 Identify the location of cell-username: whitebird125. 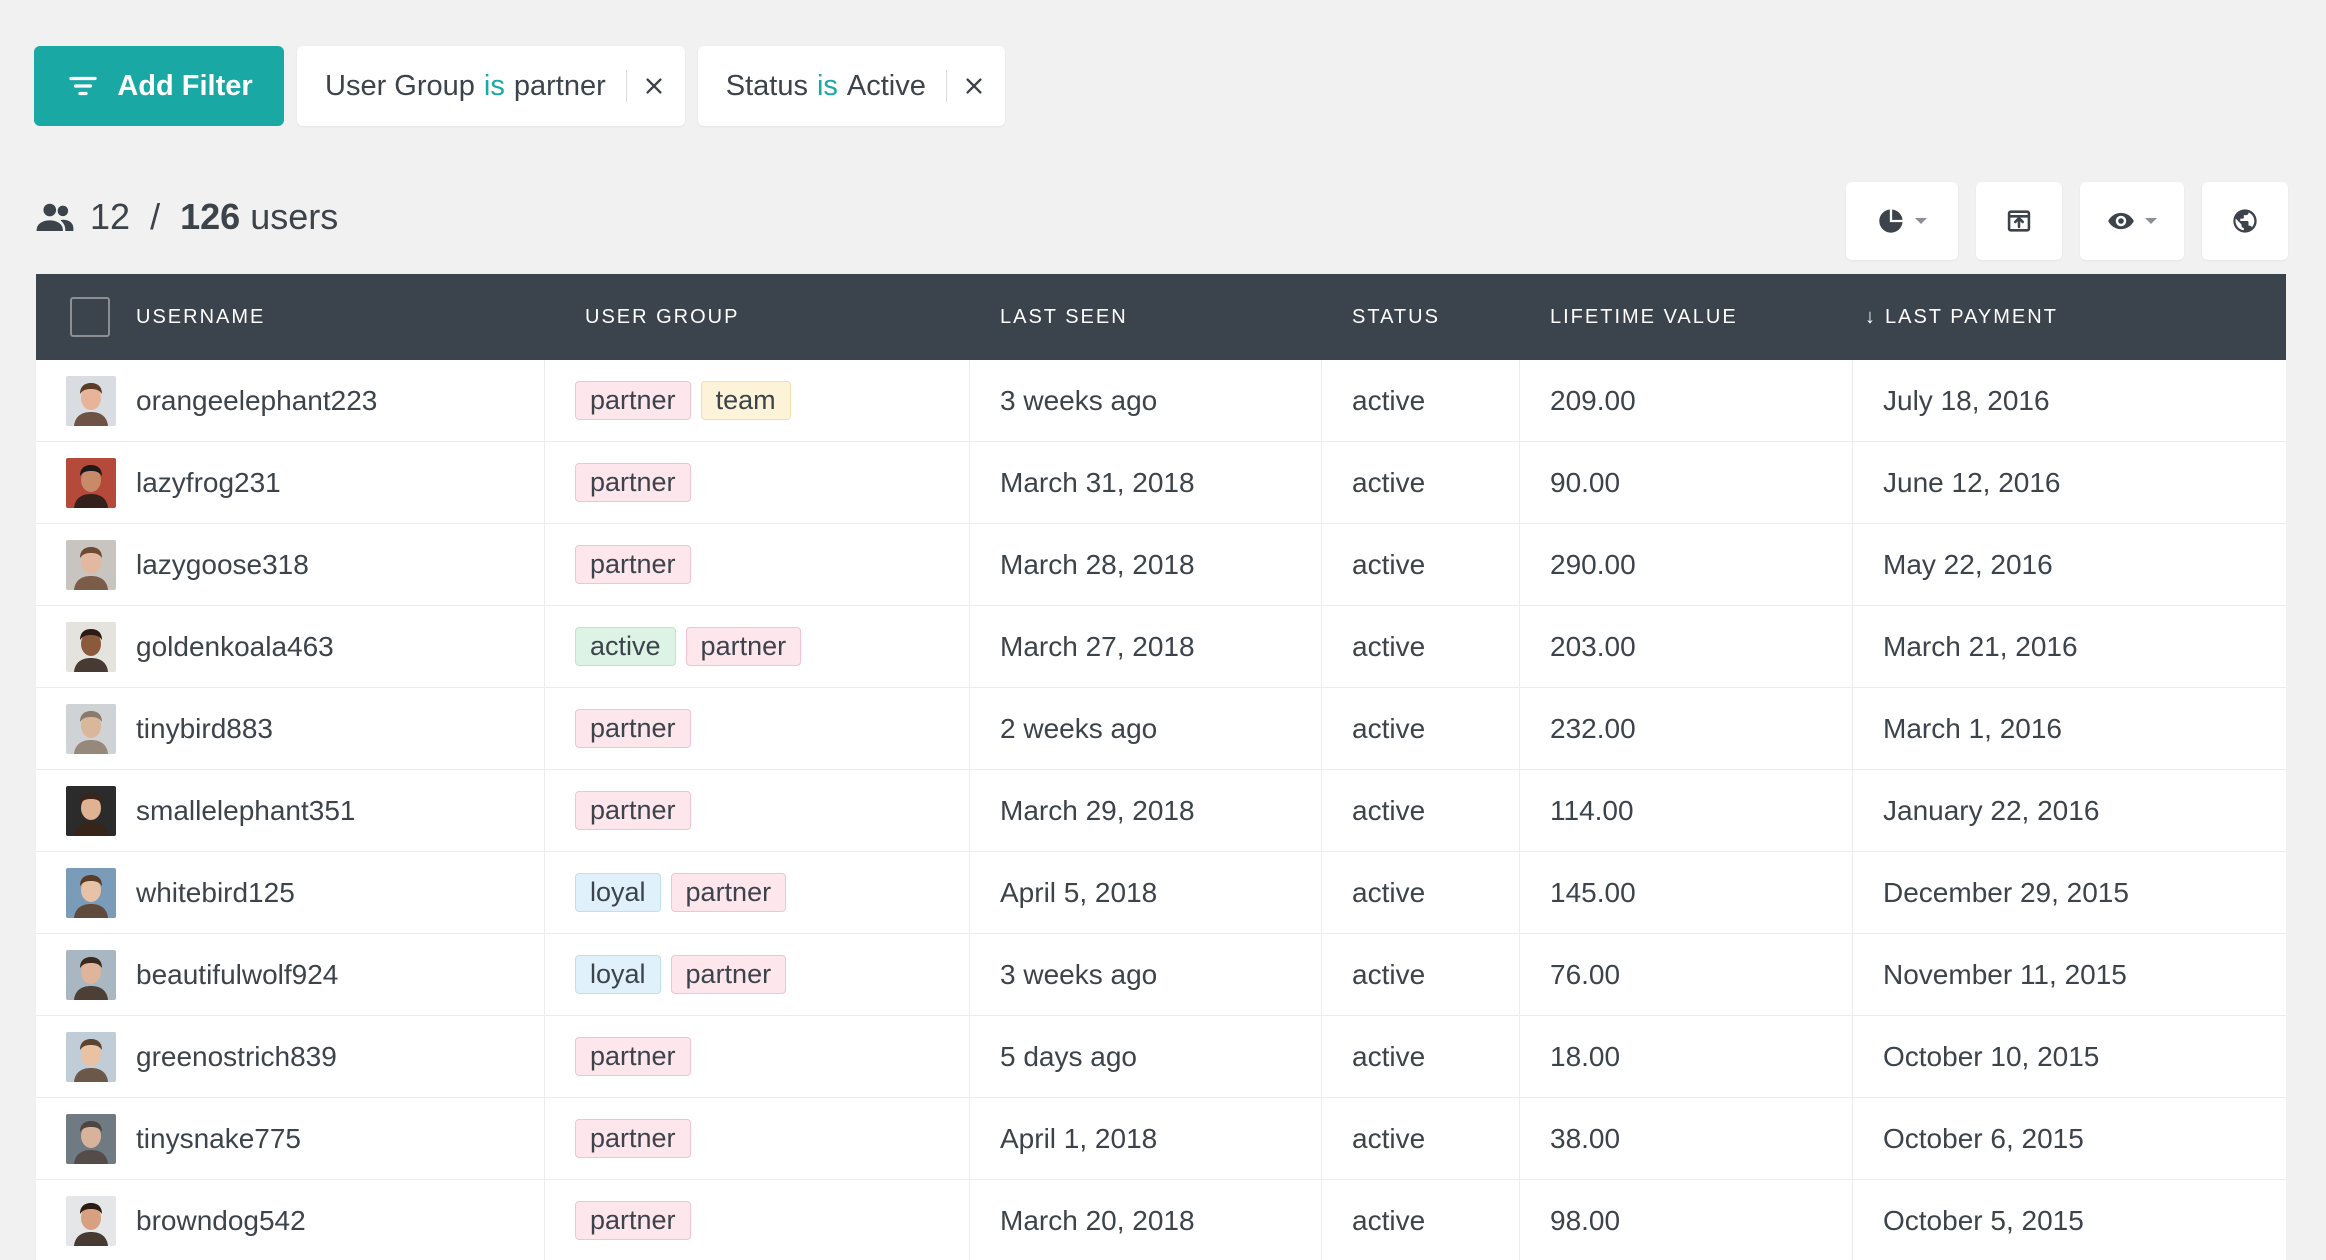
(290, 892).